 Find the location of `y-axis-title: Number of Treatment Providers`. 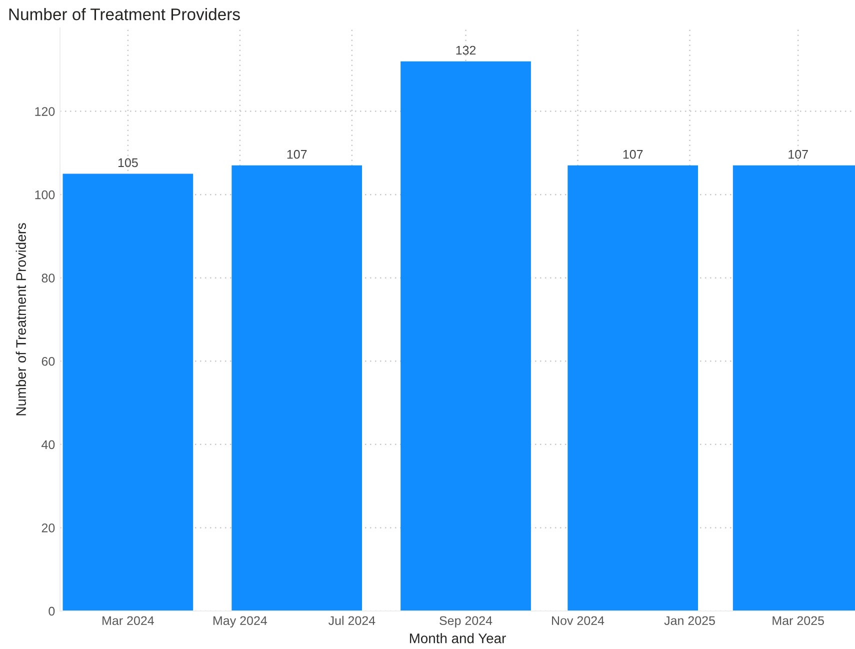

y-axis-title: Number of Treatment Providers is located at coordinates (21, 319).